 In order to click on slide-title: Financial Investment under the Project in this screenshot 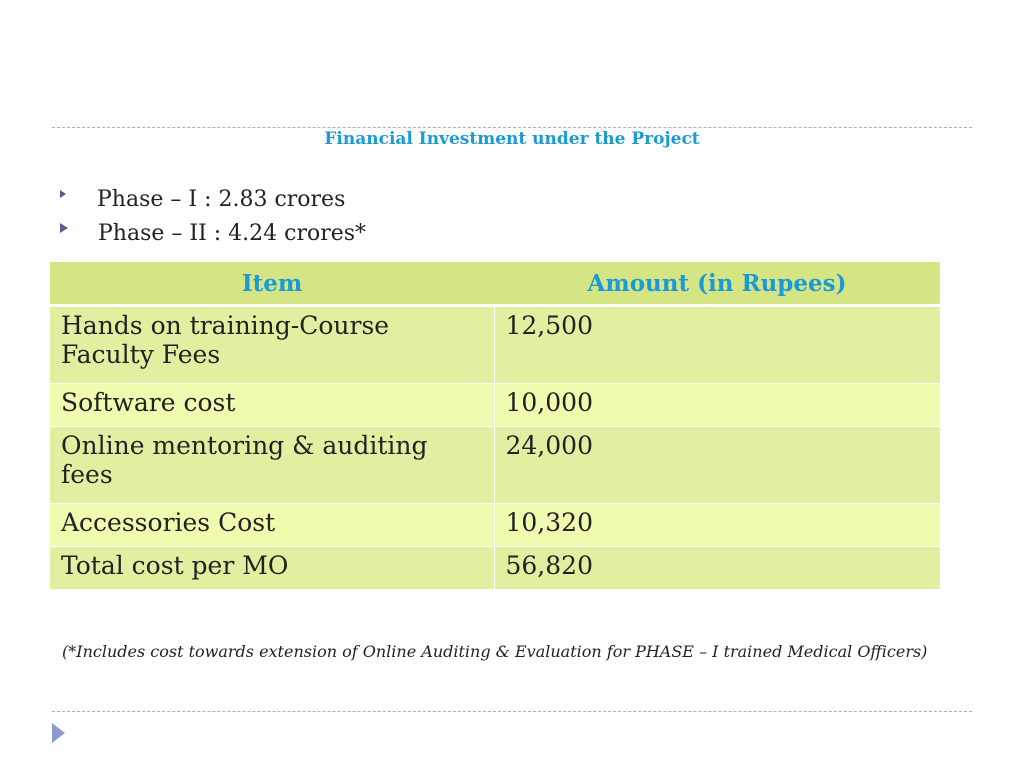, I will do `click(512, 133)`.